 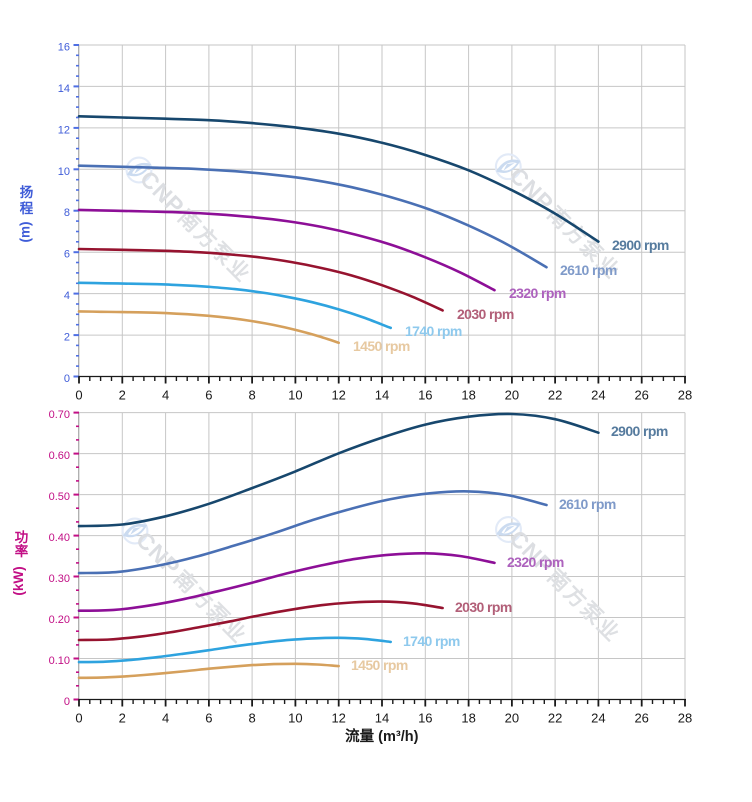 What do you see at coordinates (59, 538) in the screenshot?
I see `svg-text: 0.40` at bounding box center [59, 538].